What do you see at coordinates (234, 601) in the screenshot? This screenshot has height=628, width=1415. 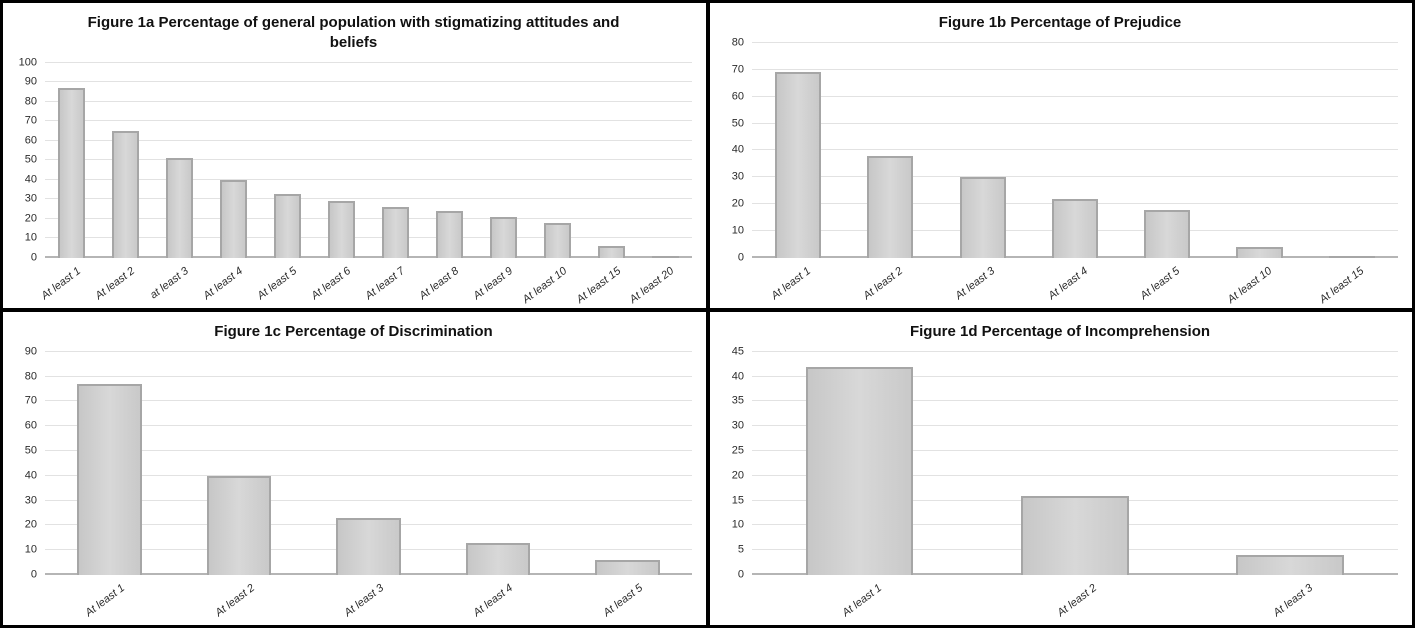 I see `x-tick-label: At least 2` at bounding box center [234, 601].